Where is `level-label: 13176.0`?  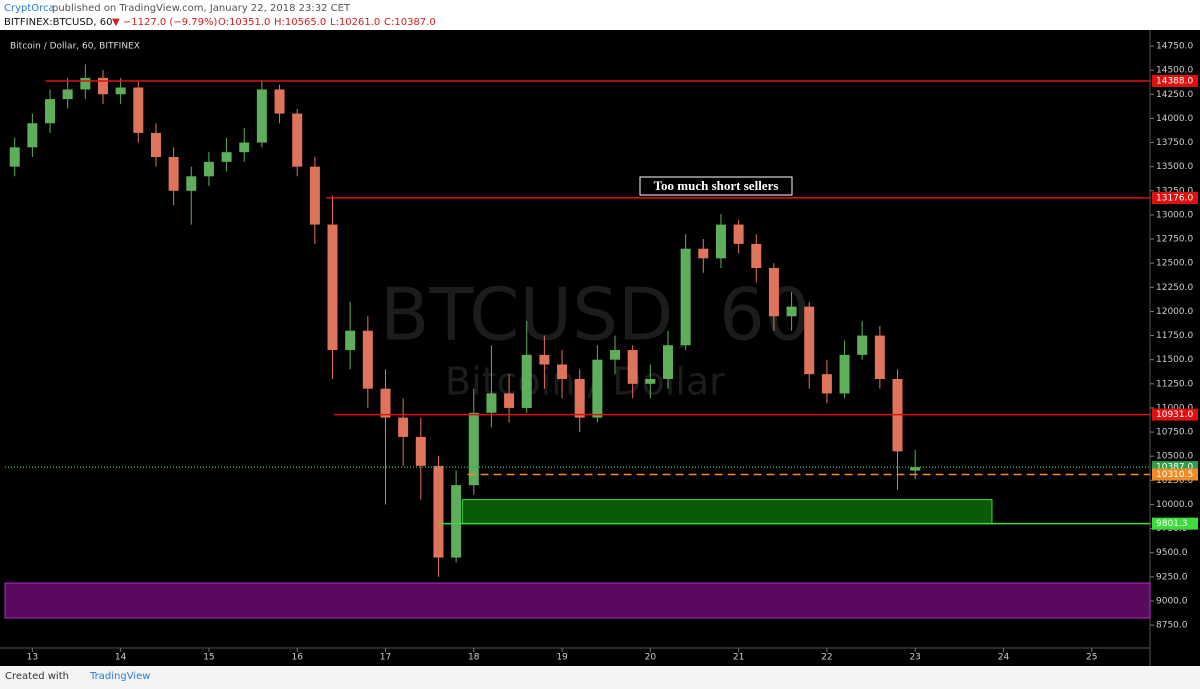
level-label: 13176.0 is located at coordinates (1174, 198).